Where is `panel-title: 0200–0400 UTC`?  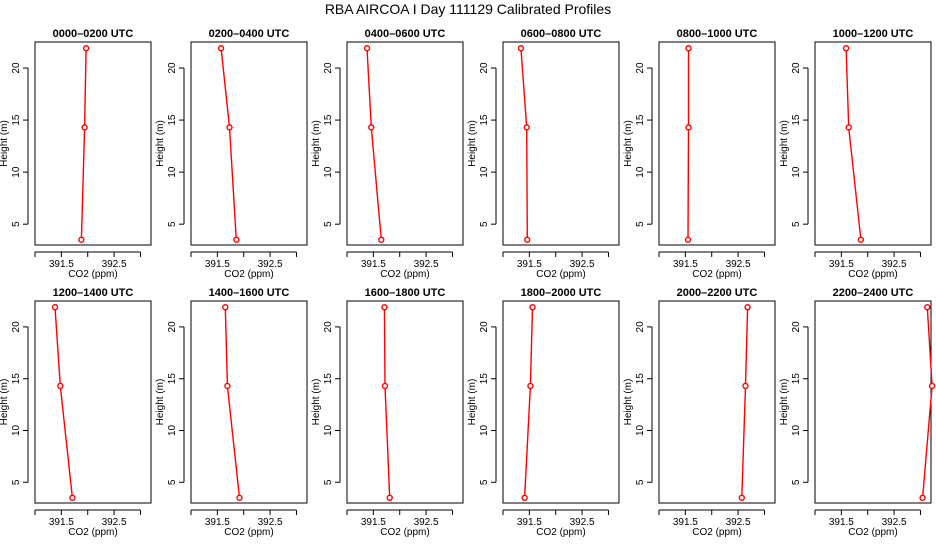 panel-title: 0200–0400 UTC is located at coordinates (249, 34).